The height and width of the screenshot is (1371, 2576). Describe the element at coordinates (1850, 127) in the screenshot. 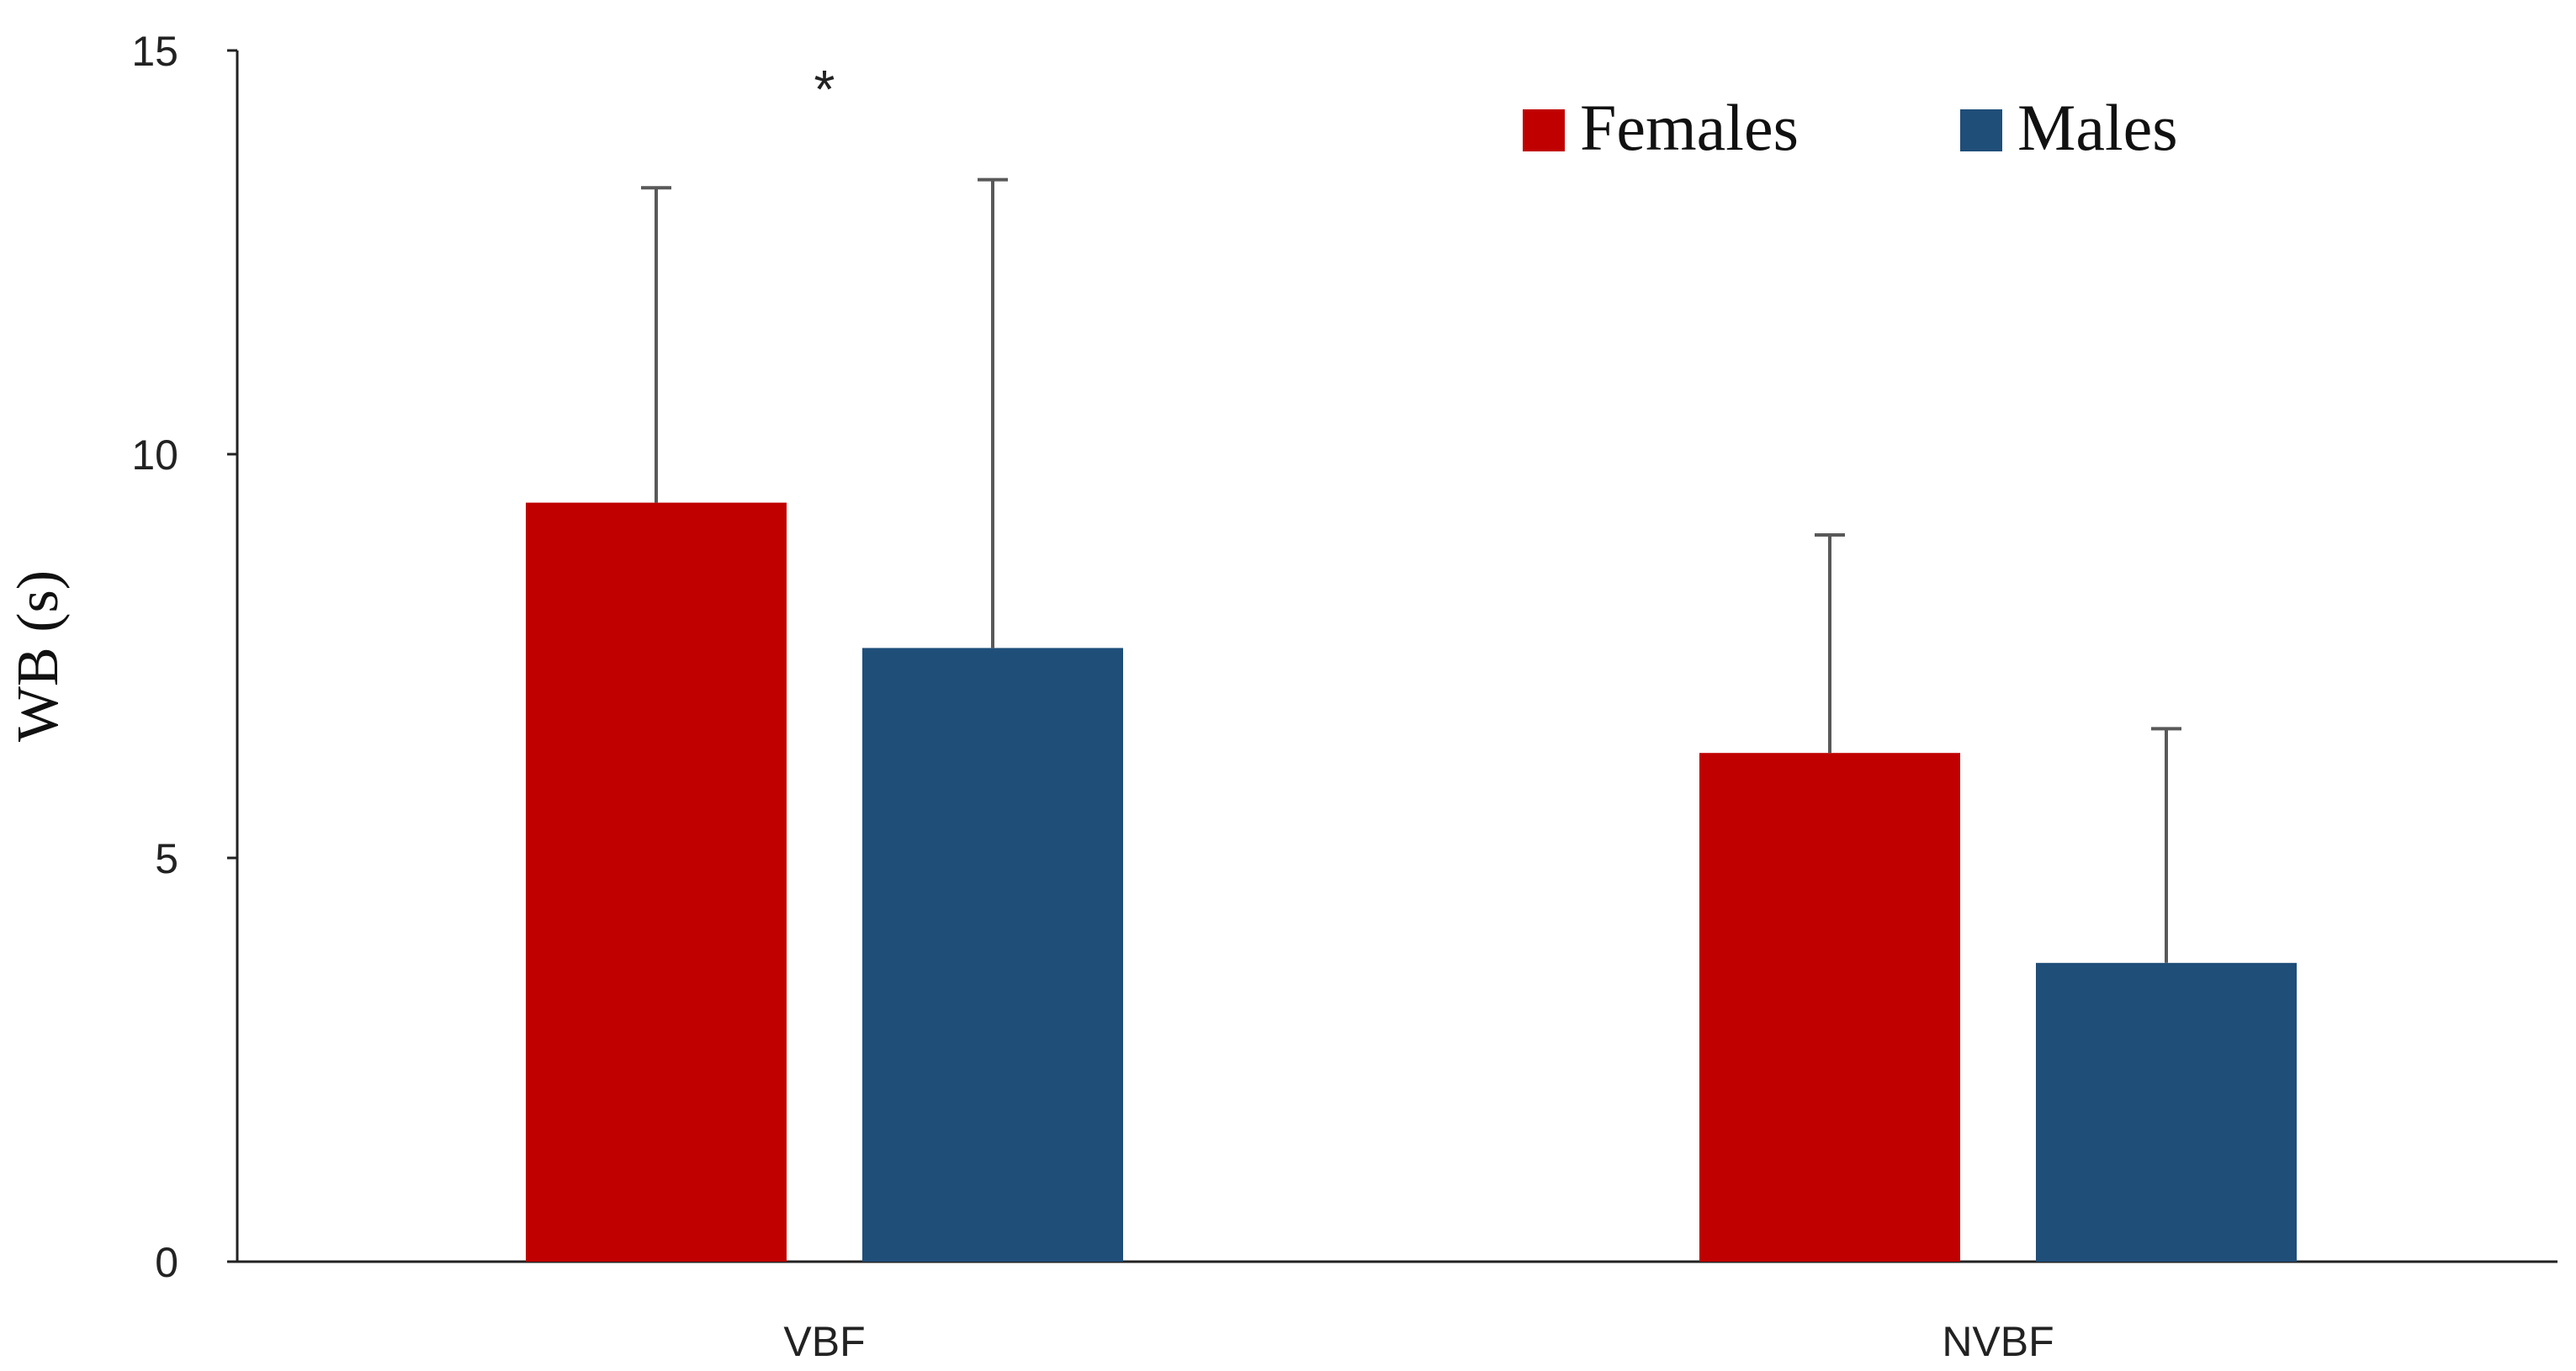

I see `legend: Females Males` at that location.